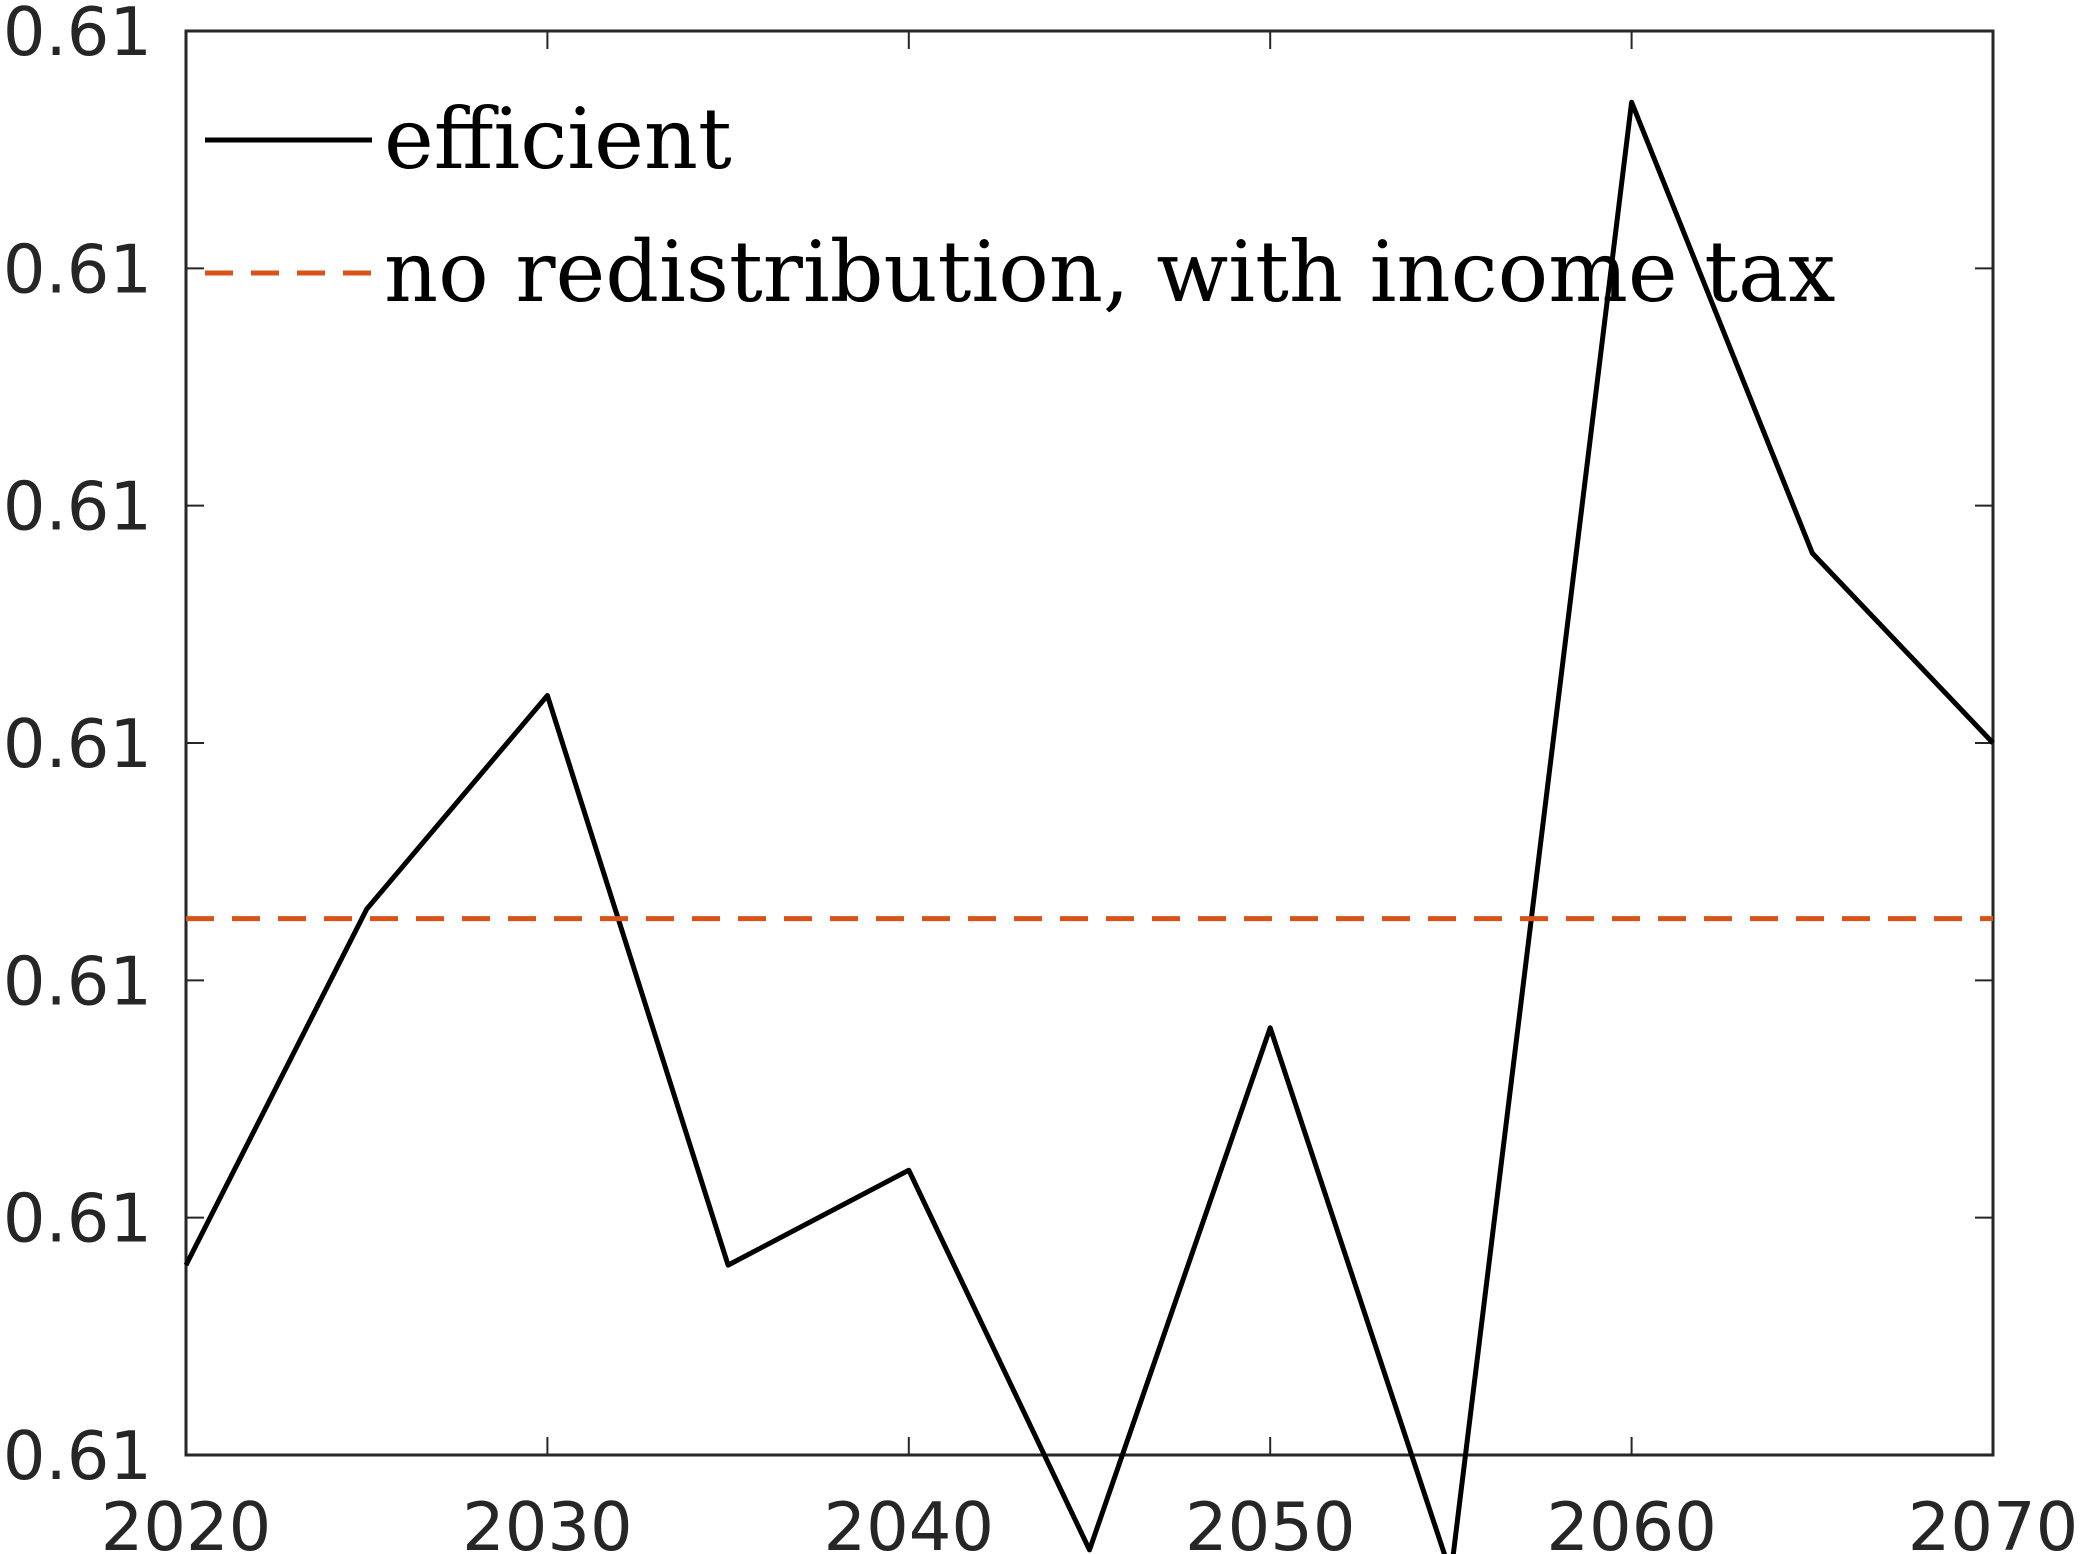 This screenshot has height=1554, width=2082. Describe the element at coordinates (186, 1521) in the screenshot. I see `x-tick-label: 2020` at that location.